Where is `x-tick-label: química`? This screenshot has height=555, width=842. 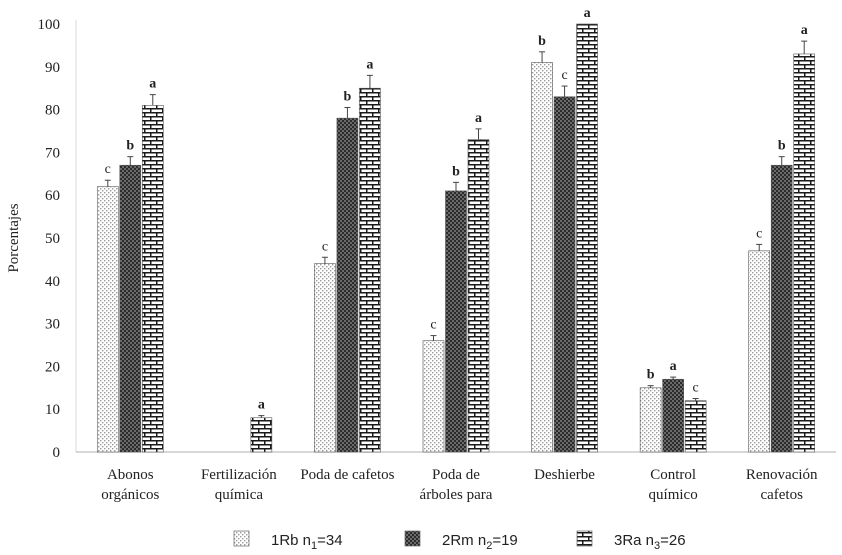 x-tick-label: química is located at coordinates (239, 495).